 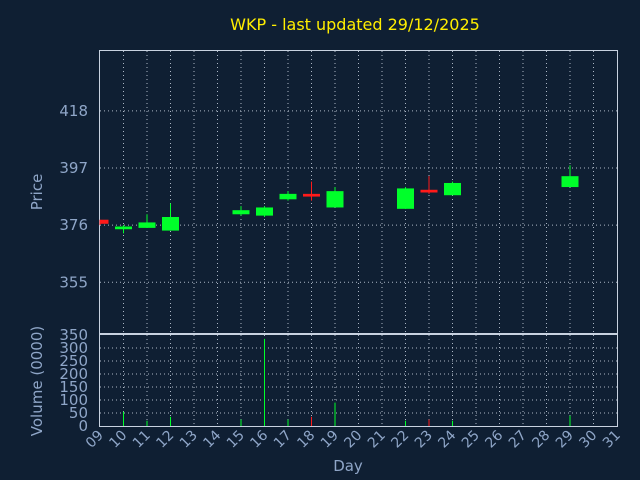 I want to click on day-tick-10: 10, so click(x=118, y=440).